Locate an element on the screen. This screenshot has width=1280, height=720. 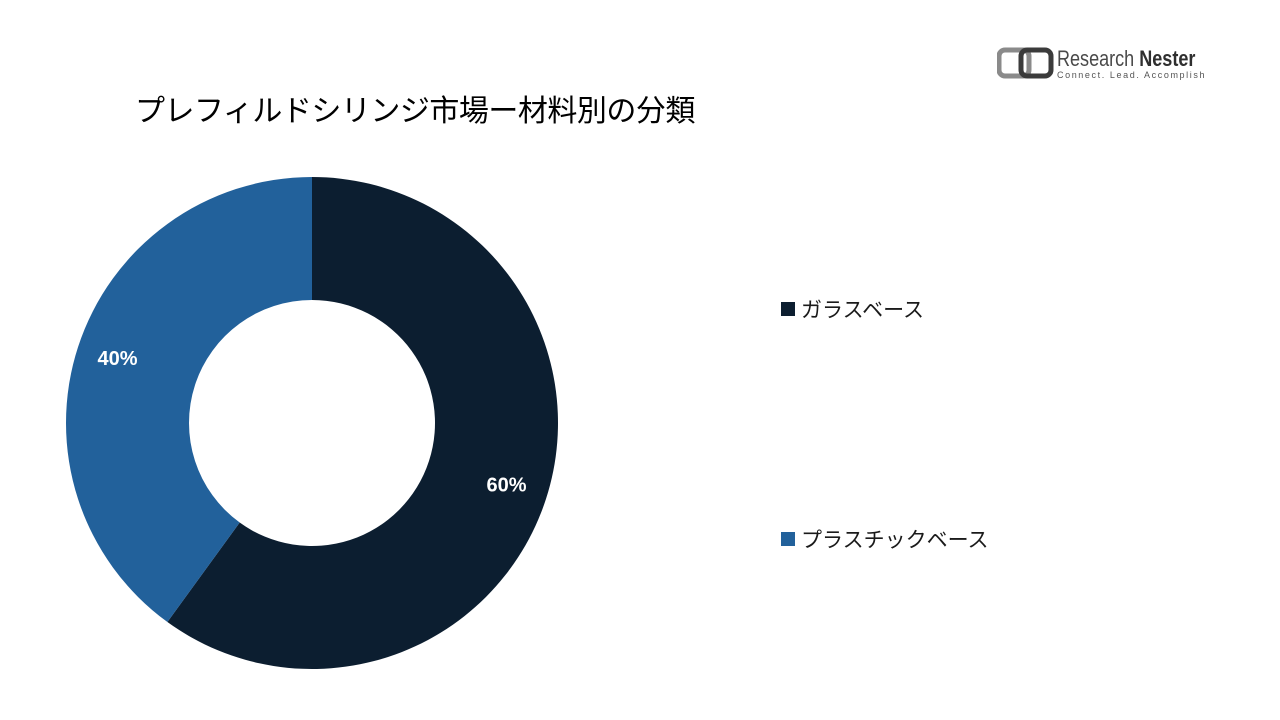
logo-tagline: Connect. Lead. Accomplish is located at coordinates (1132, 75).